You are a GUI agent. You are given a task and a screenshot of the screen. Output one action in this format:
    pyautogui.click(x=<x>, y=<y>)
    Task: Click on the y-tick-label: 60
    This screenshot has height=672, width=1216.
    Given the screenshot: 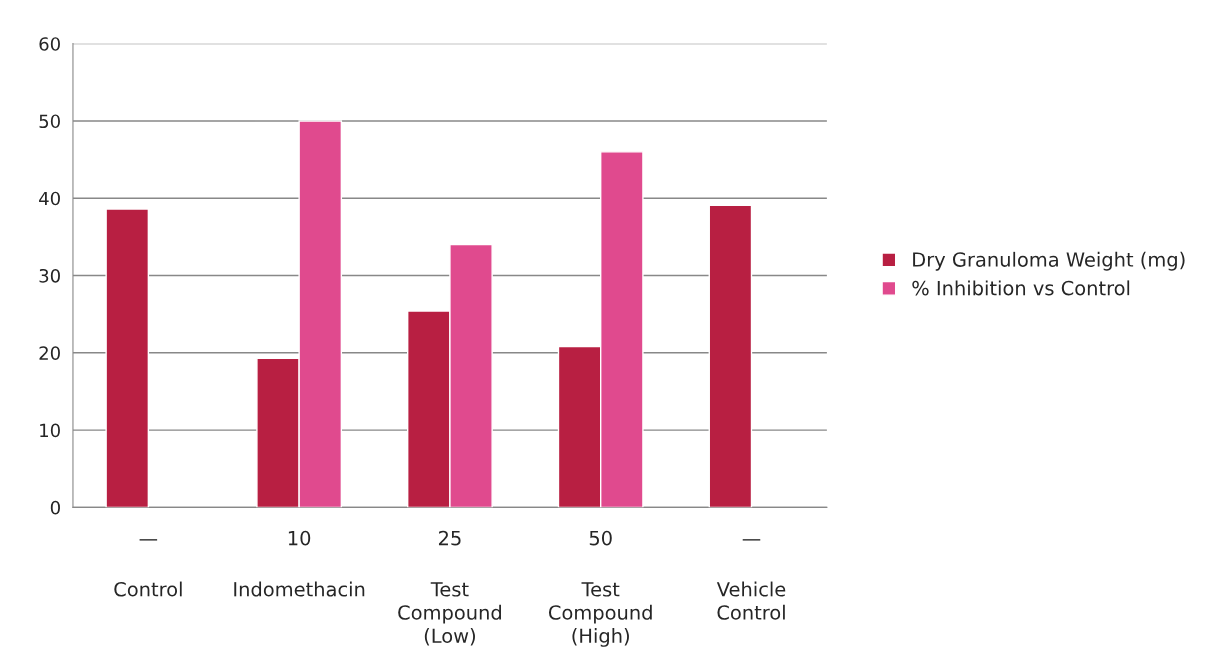 What is the action you would take?
    pyautogui.click(x=49, y=44)
    